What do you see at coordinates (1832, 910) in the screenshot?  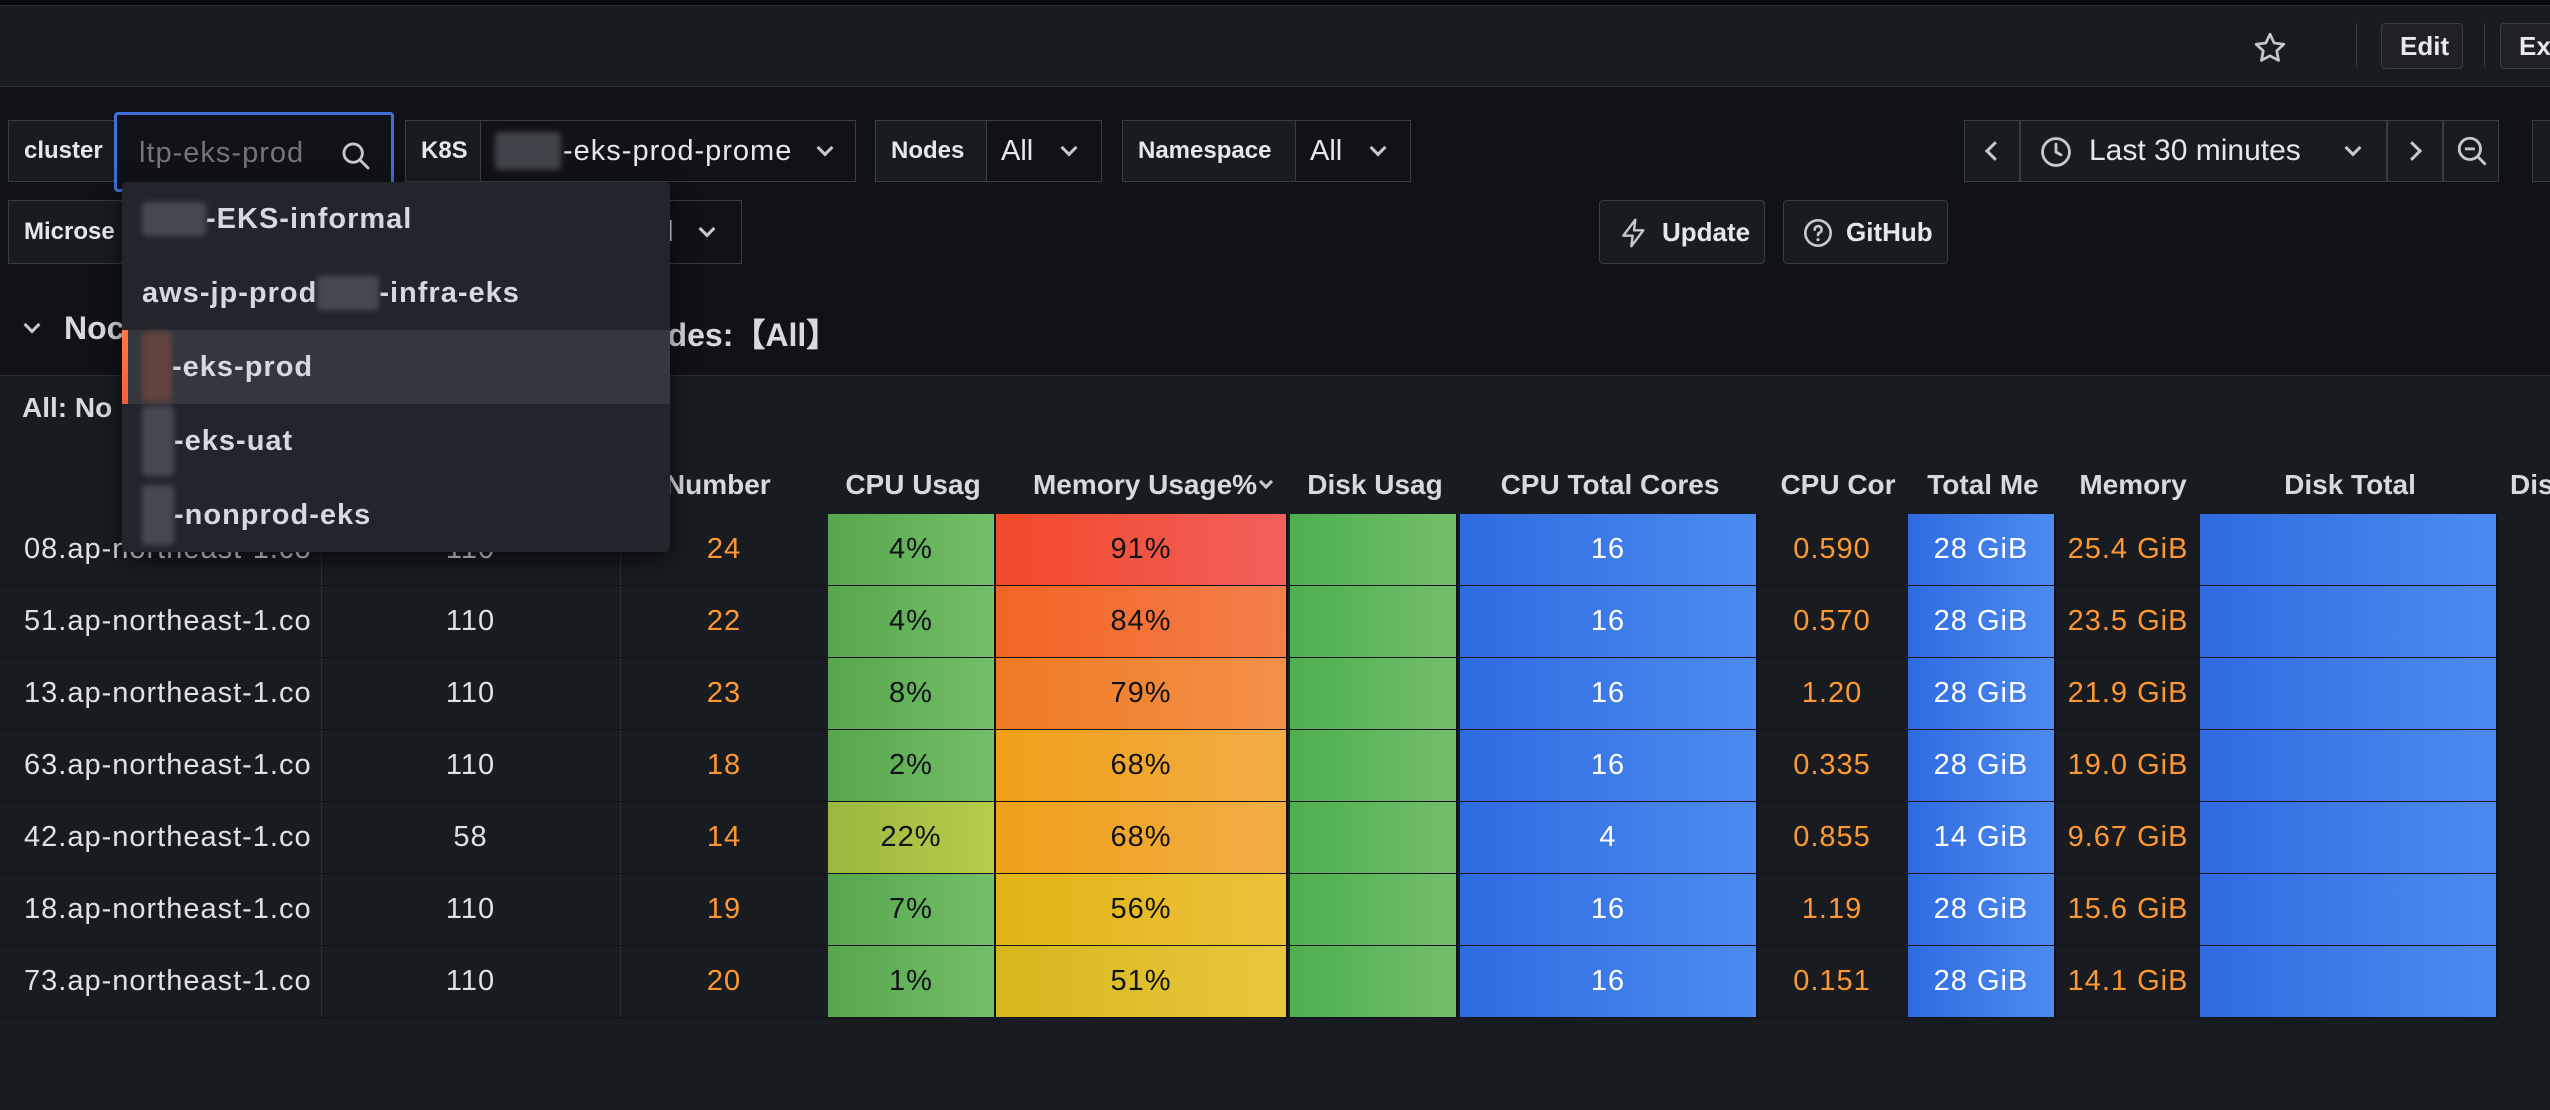 I see `table-cell-cpu-used: 1.19` at bounding box center [1832, 910].